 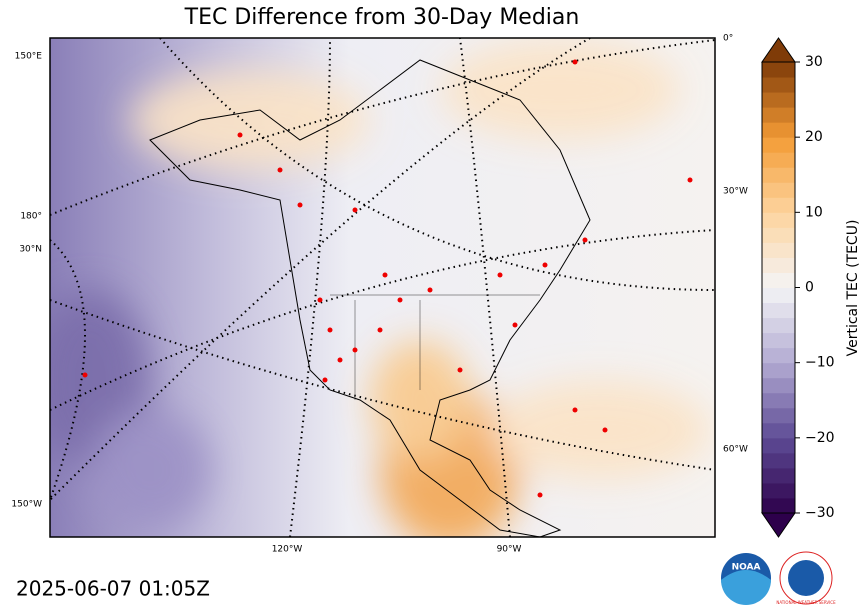 I want to click on graticule-label: 120°W, so click(x=287, y=550).